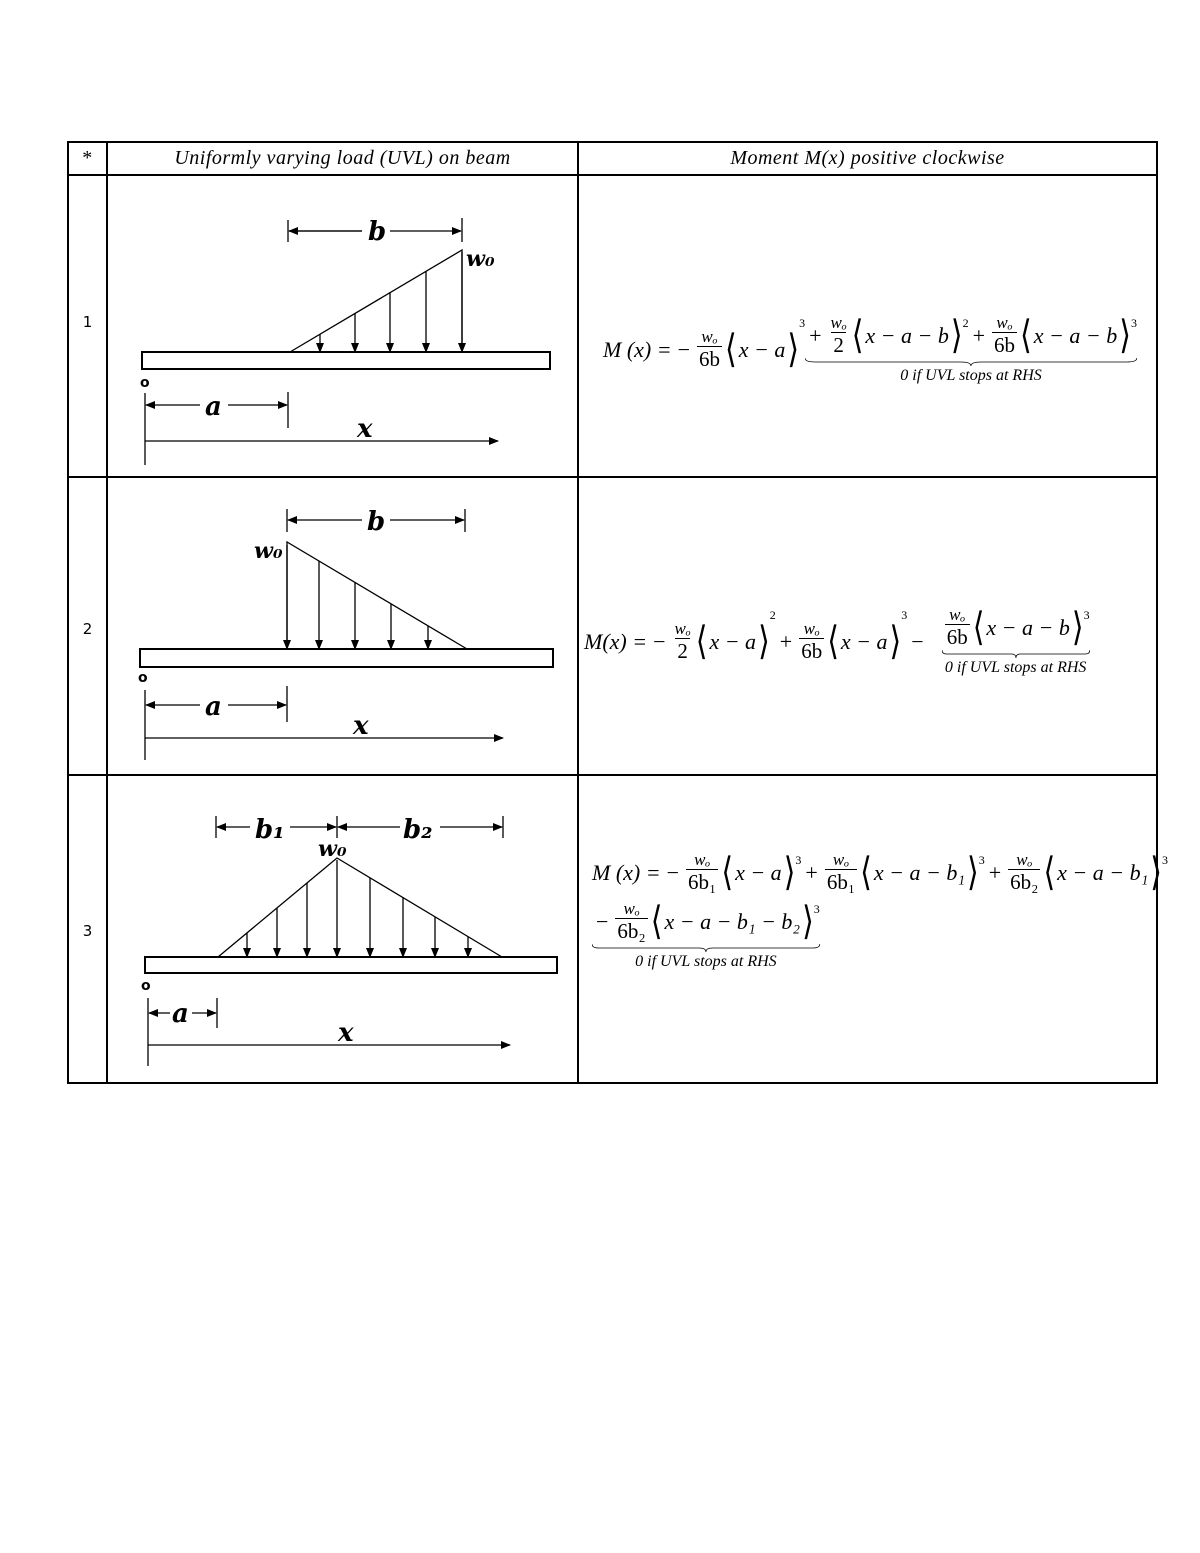 Image resolution: width=1200 pixels, height=1553 pixels. I want to click on row-number: 1, so click(87, 322).